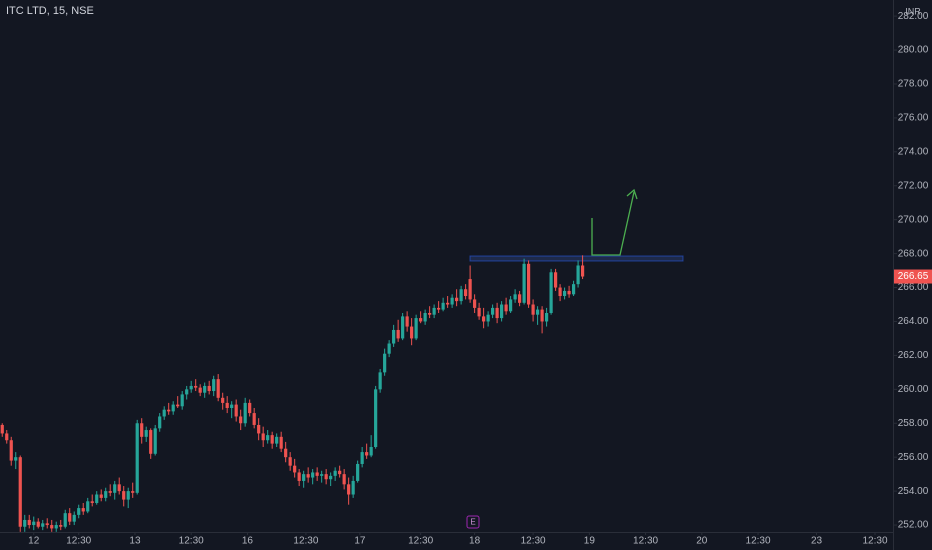 The width and height of the screenshot is (932, 550). What do you see at coordinates (817, 541) in the screenshot?
I see `x-tick-label: 23` at bounding box center [817, 541].